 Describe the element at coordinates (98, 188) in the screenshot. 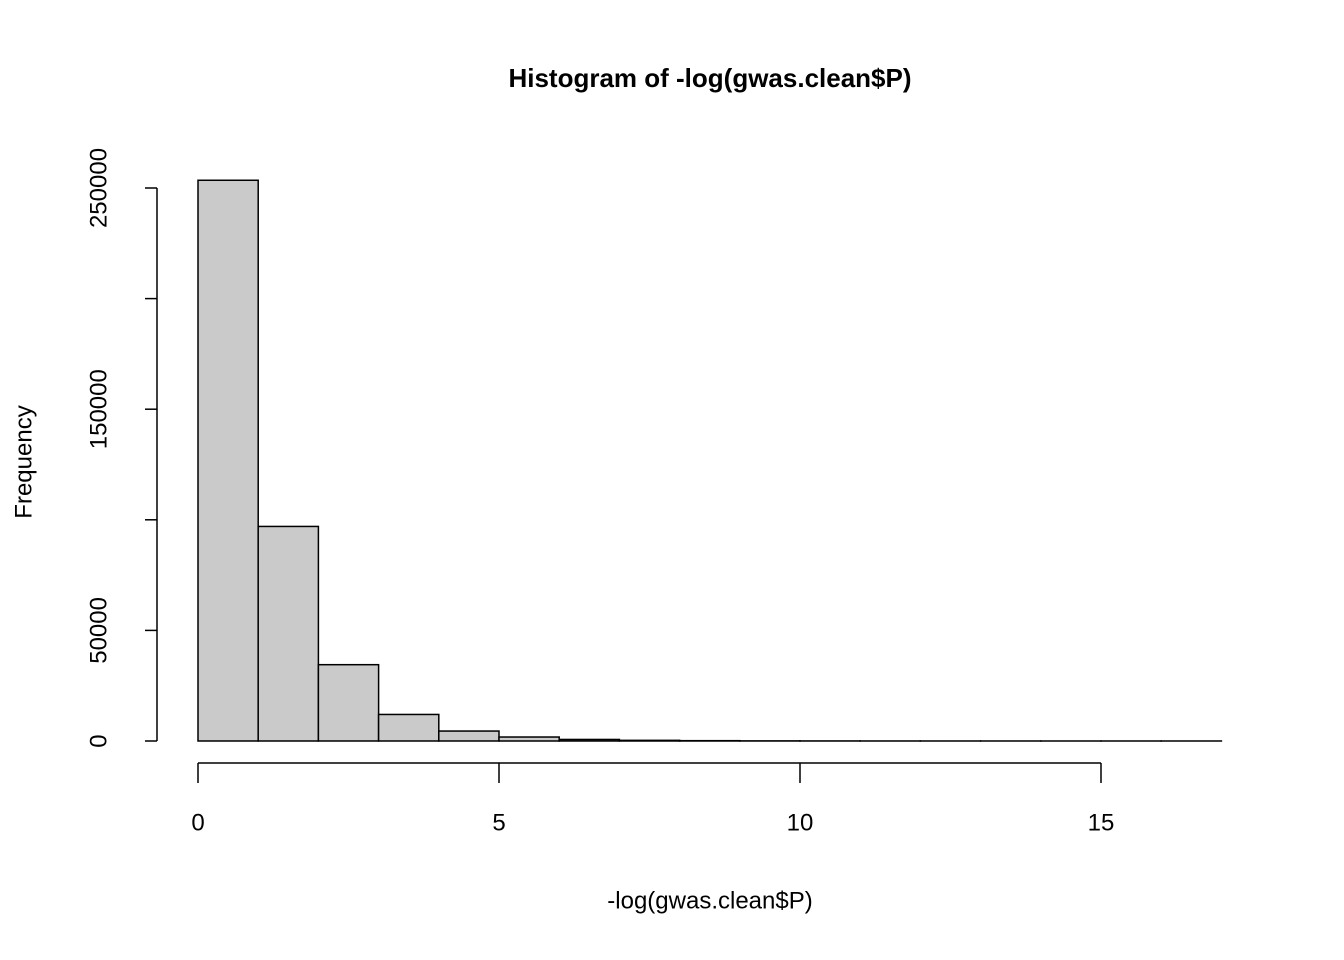

I see `y-tick-label: 250000` at that location.